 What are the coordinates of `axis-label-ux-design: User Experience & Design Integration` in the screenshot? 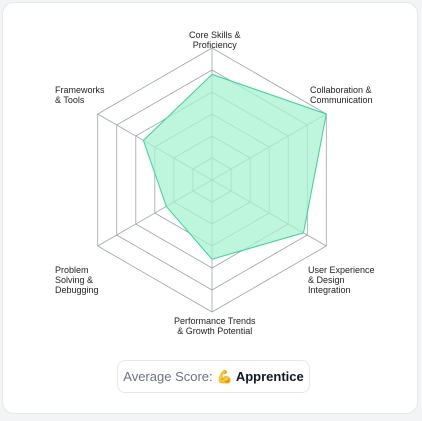 It's located at (341, 280).